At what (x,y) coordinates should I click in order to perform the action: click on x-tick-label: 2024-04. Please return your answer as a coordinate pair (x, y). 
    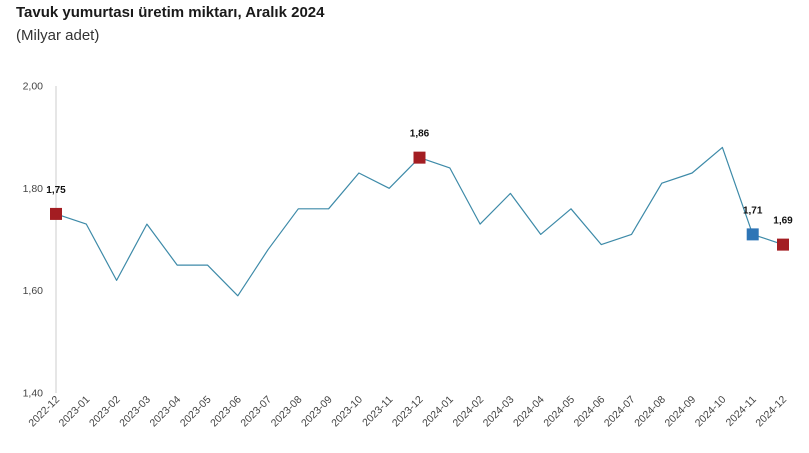
    Looking at the image, I should click on (529, 412).